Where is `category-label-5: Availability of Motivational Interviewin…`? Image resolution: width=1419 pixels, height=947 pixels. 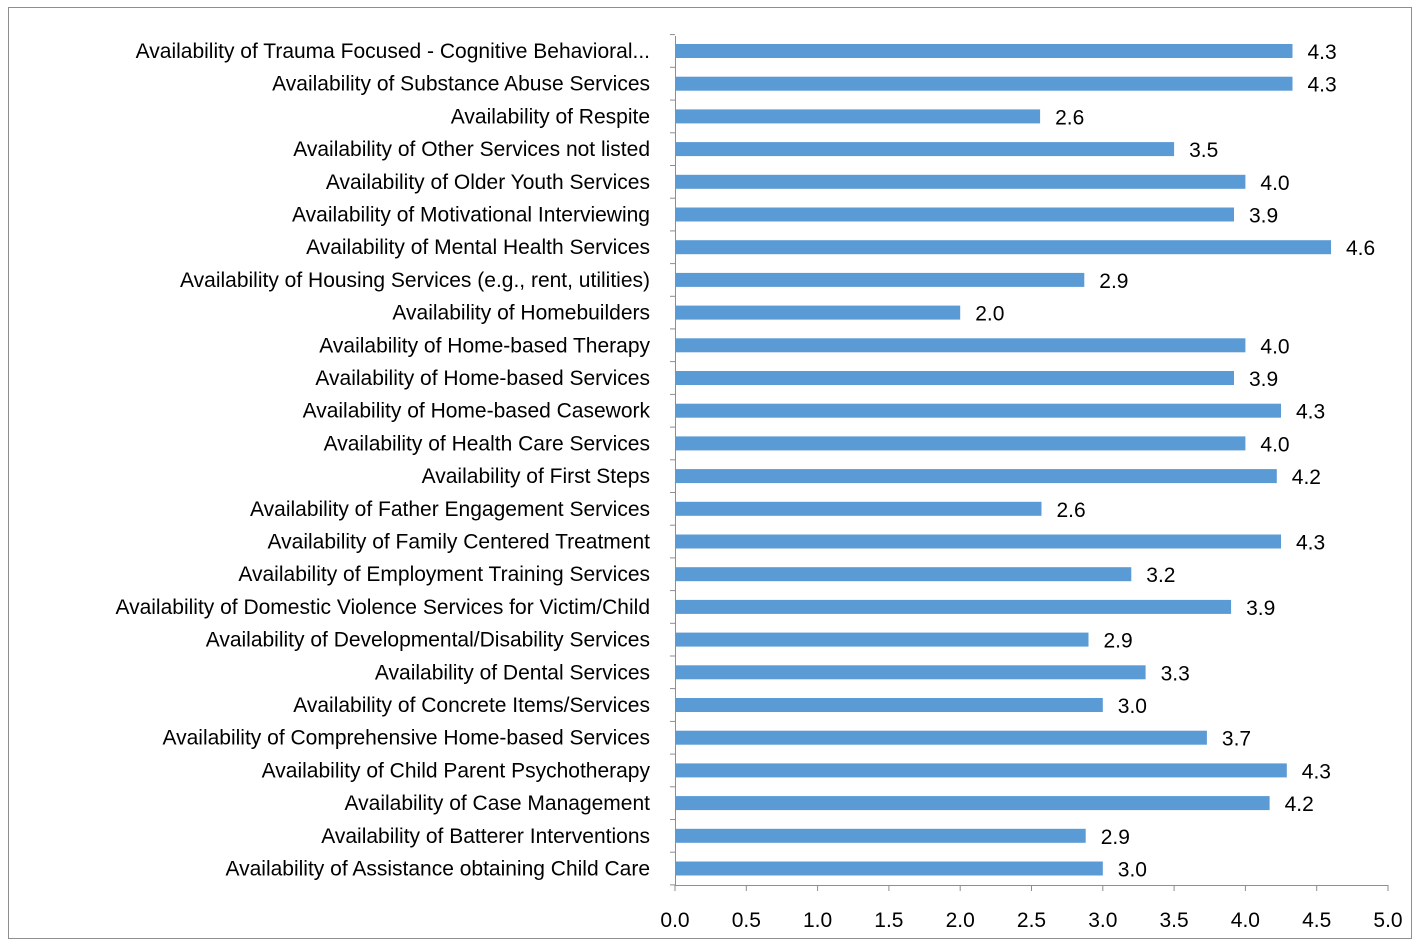
category-label-5: Availability of Motivational Interviewin… is located at coordinates (471, 215).